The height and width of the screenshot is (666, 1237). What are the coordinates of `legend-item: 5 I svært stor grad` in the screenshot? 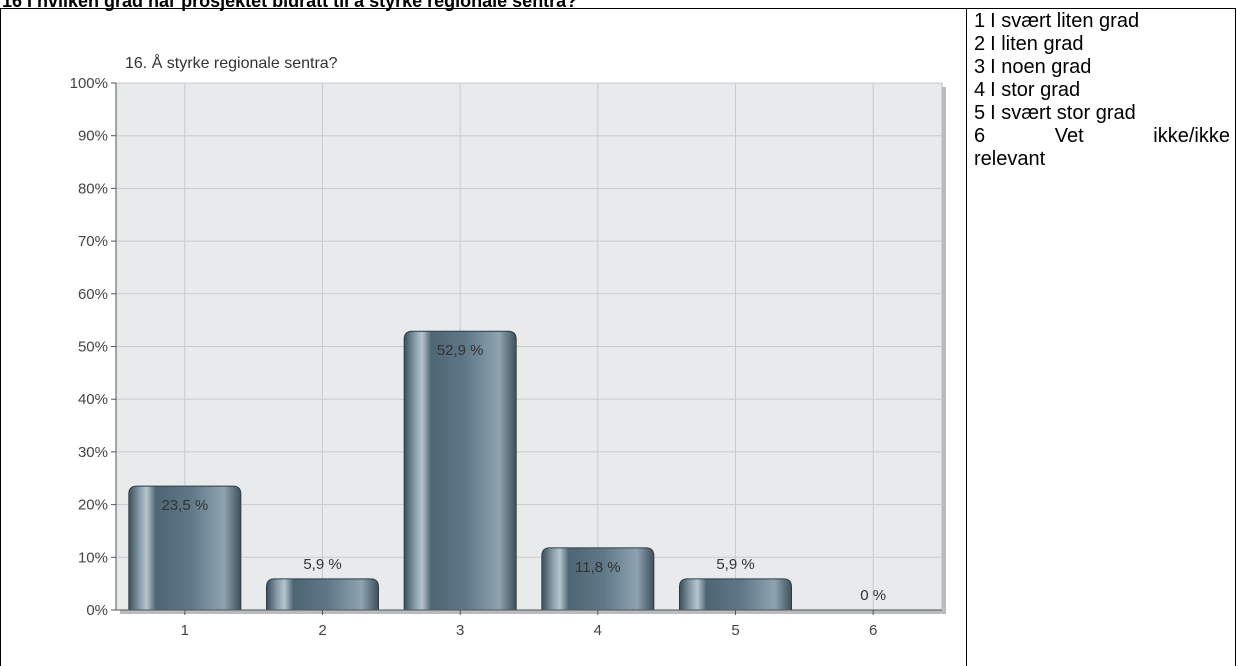 It's located at (1102, 113).